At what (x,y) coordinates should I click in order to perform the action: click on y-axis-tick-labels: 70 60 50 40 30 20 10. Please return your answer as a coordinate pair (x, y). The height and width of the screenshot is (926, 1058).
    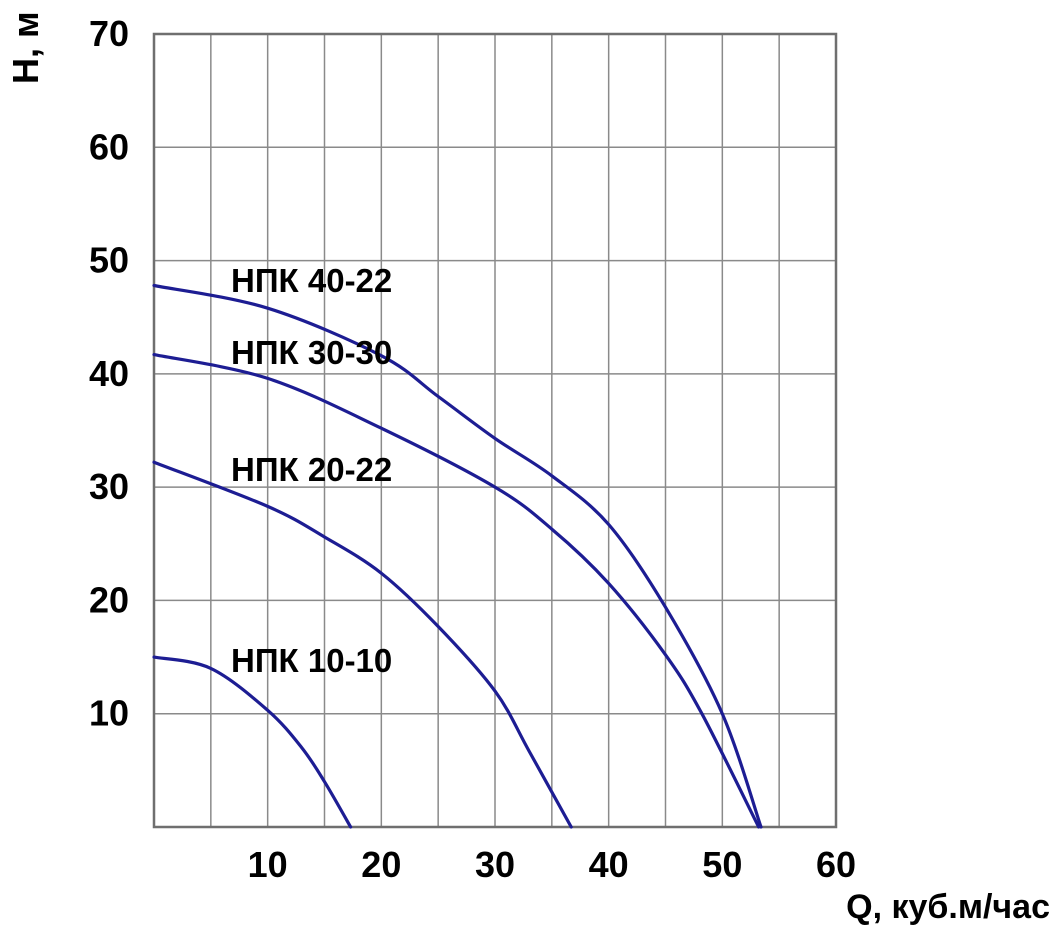
    Looking at the image, I should click on (109, 373).